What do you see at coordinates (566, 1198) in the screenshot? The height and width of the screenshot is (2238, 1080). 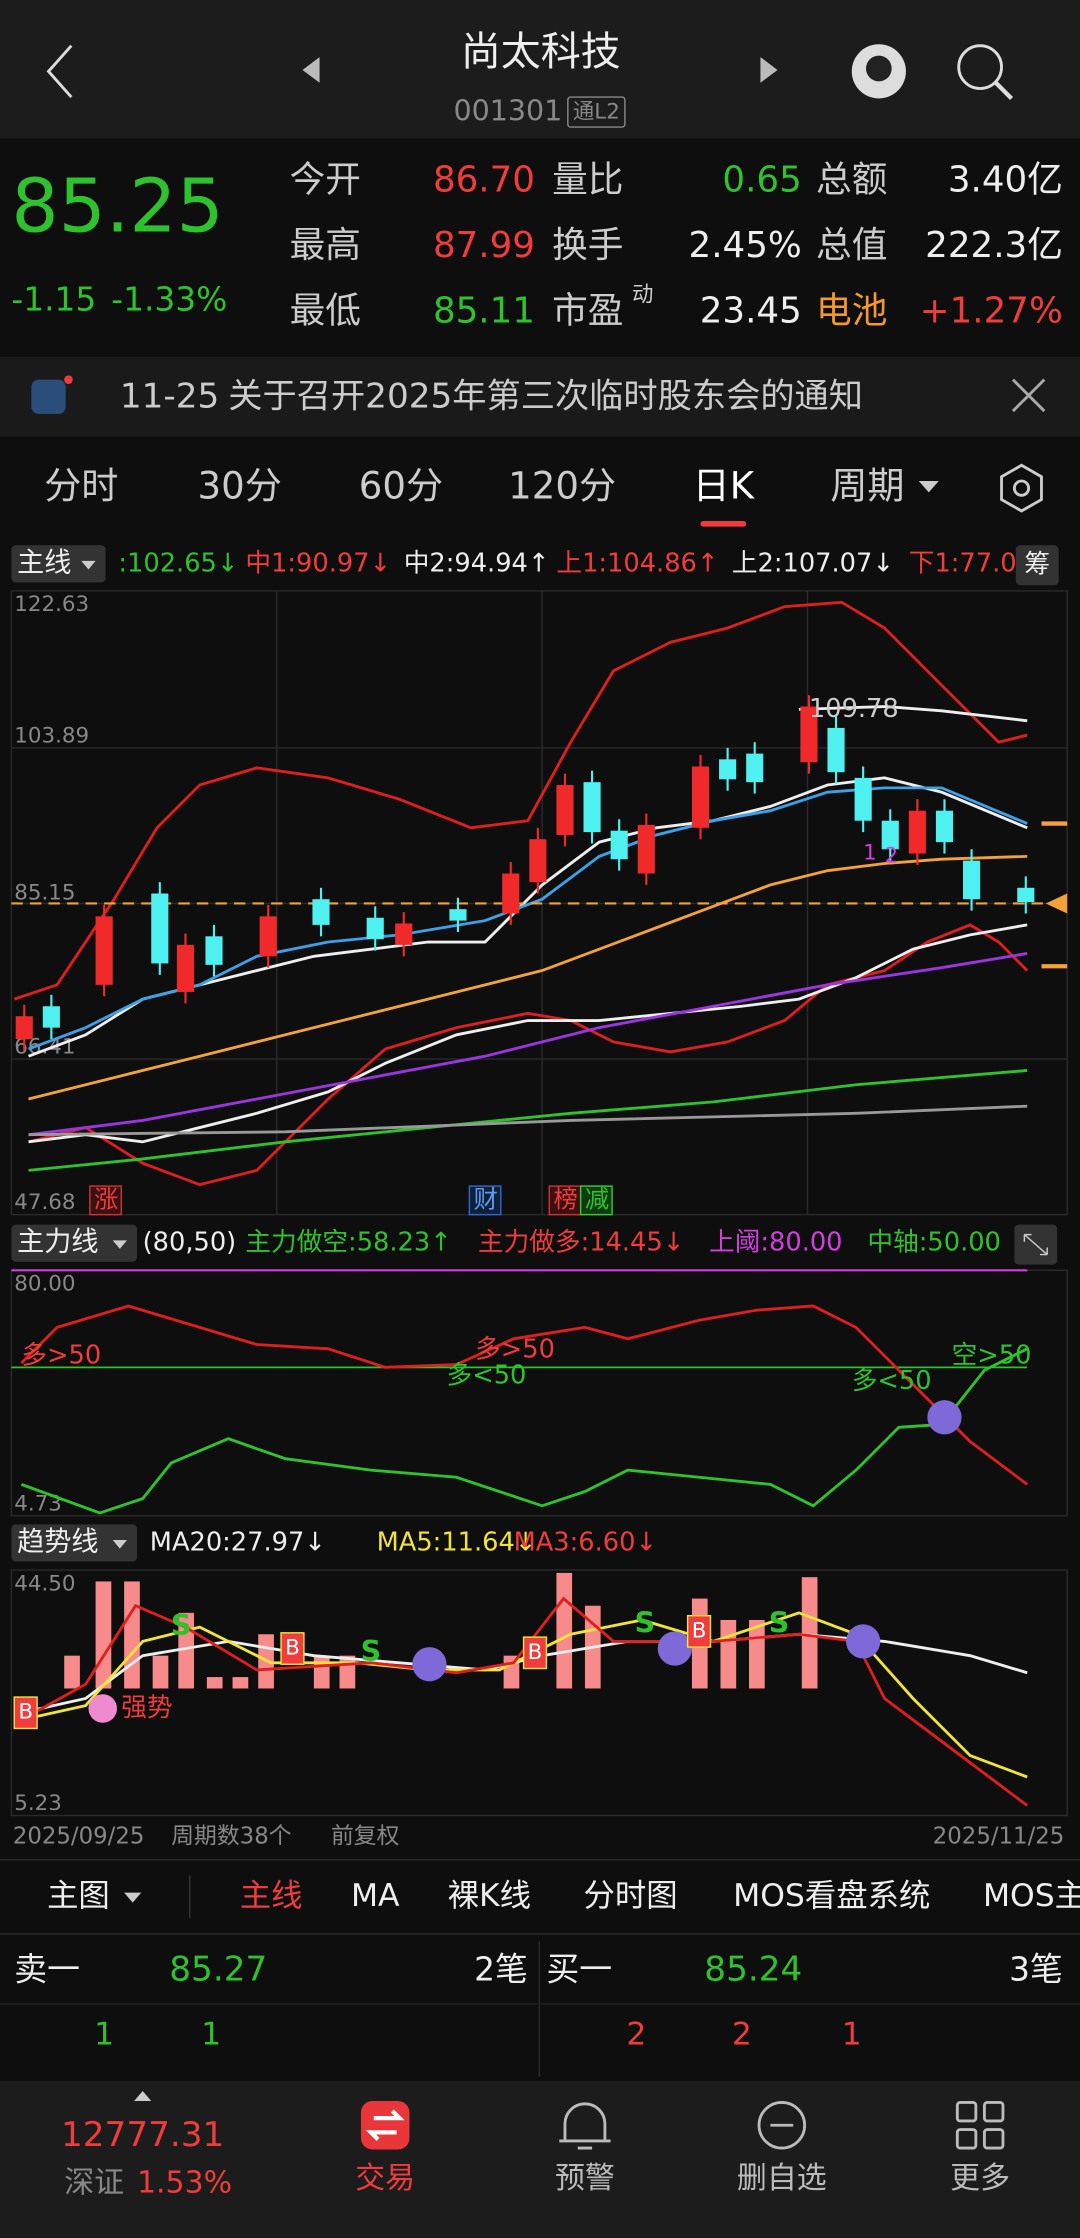 I see `event-marker: 榜` at bounding box center [566, 1198].